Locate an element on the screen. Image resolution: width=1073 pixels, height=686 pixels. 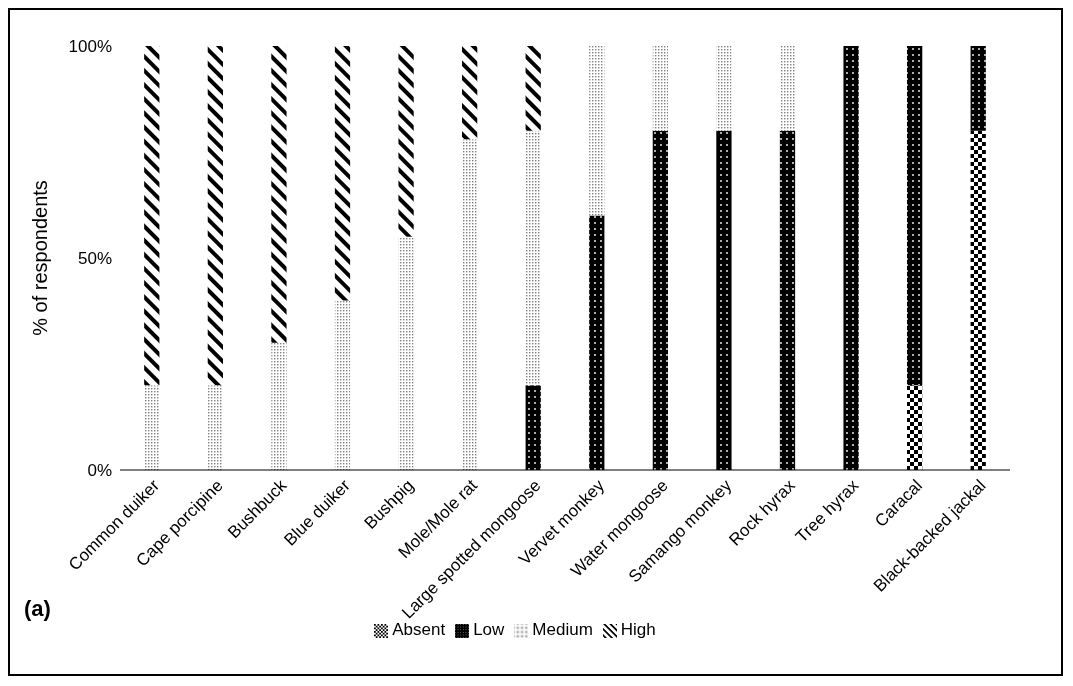
text: (a) is located at coordinates (37, 609).